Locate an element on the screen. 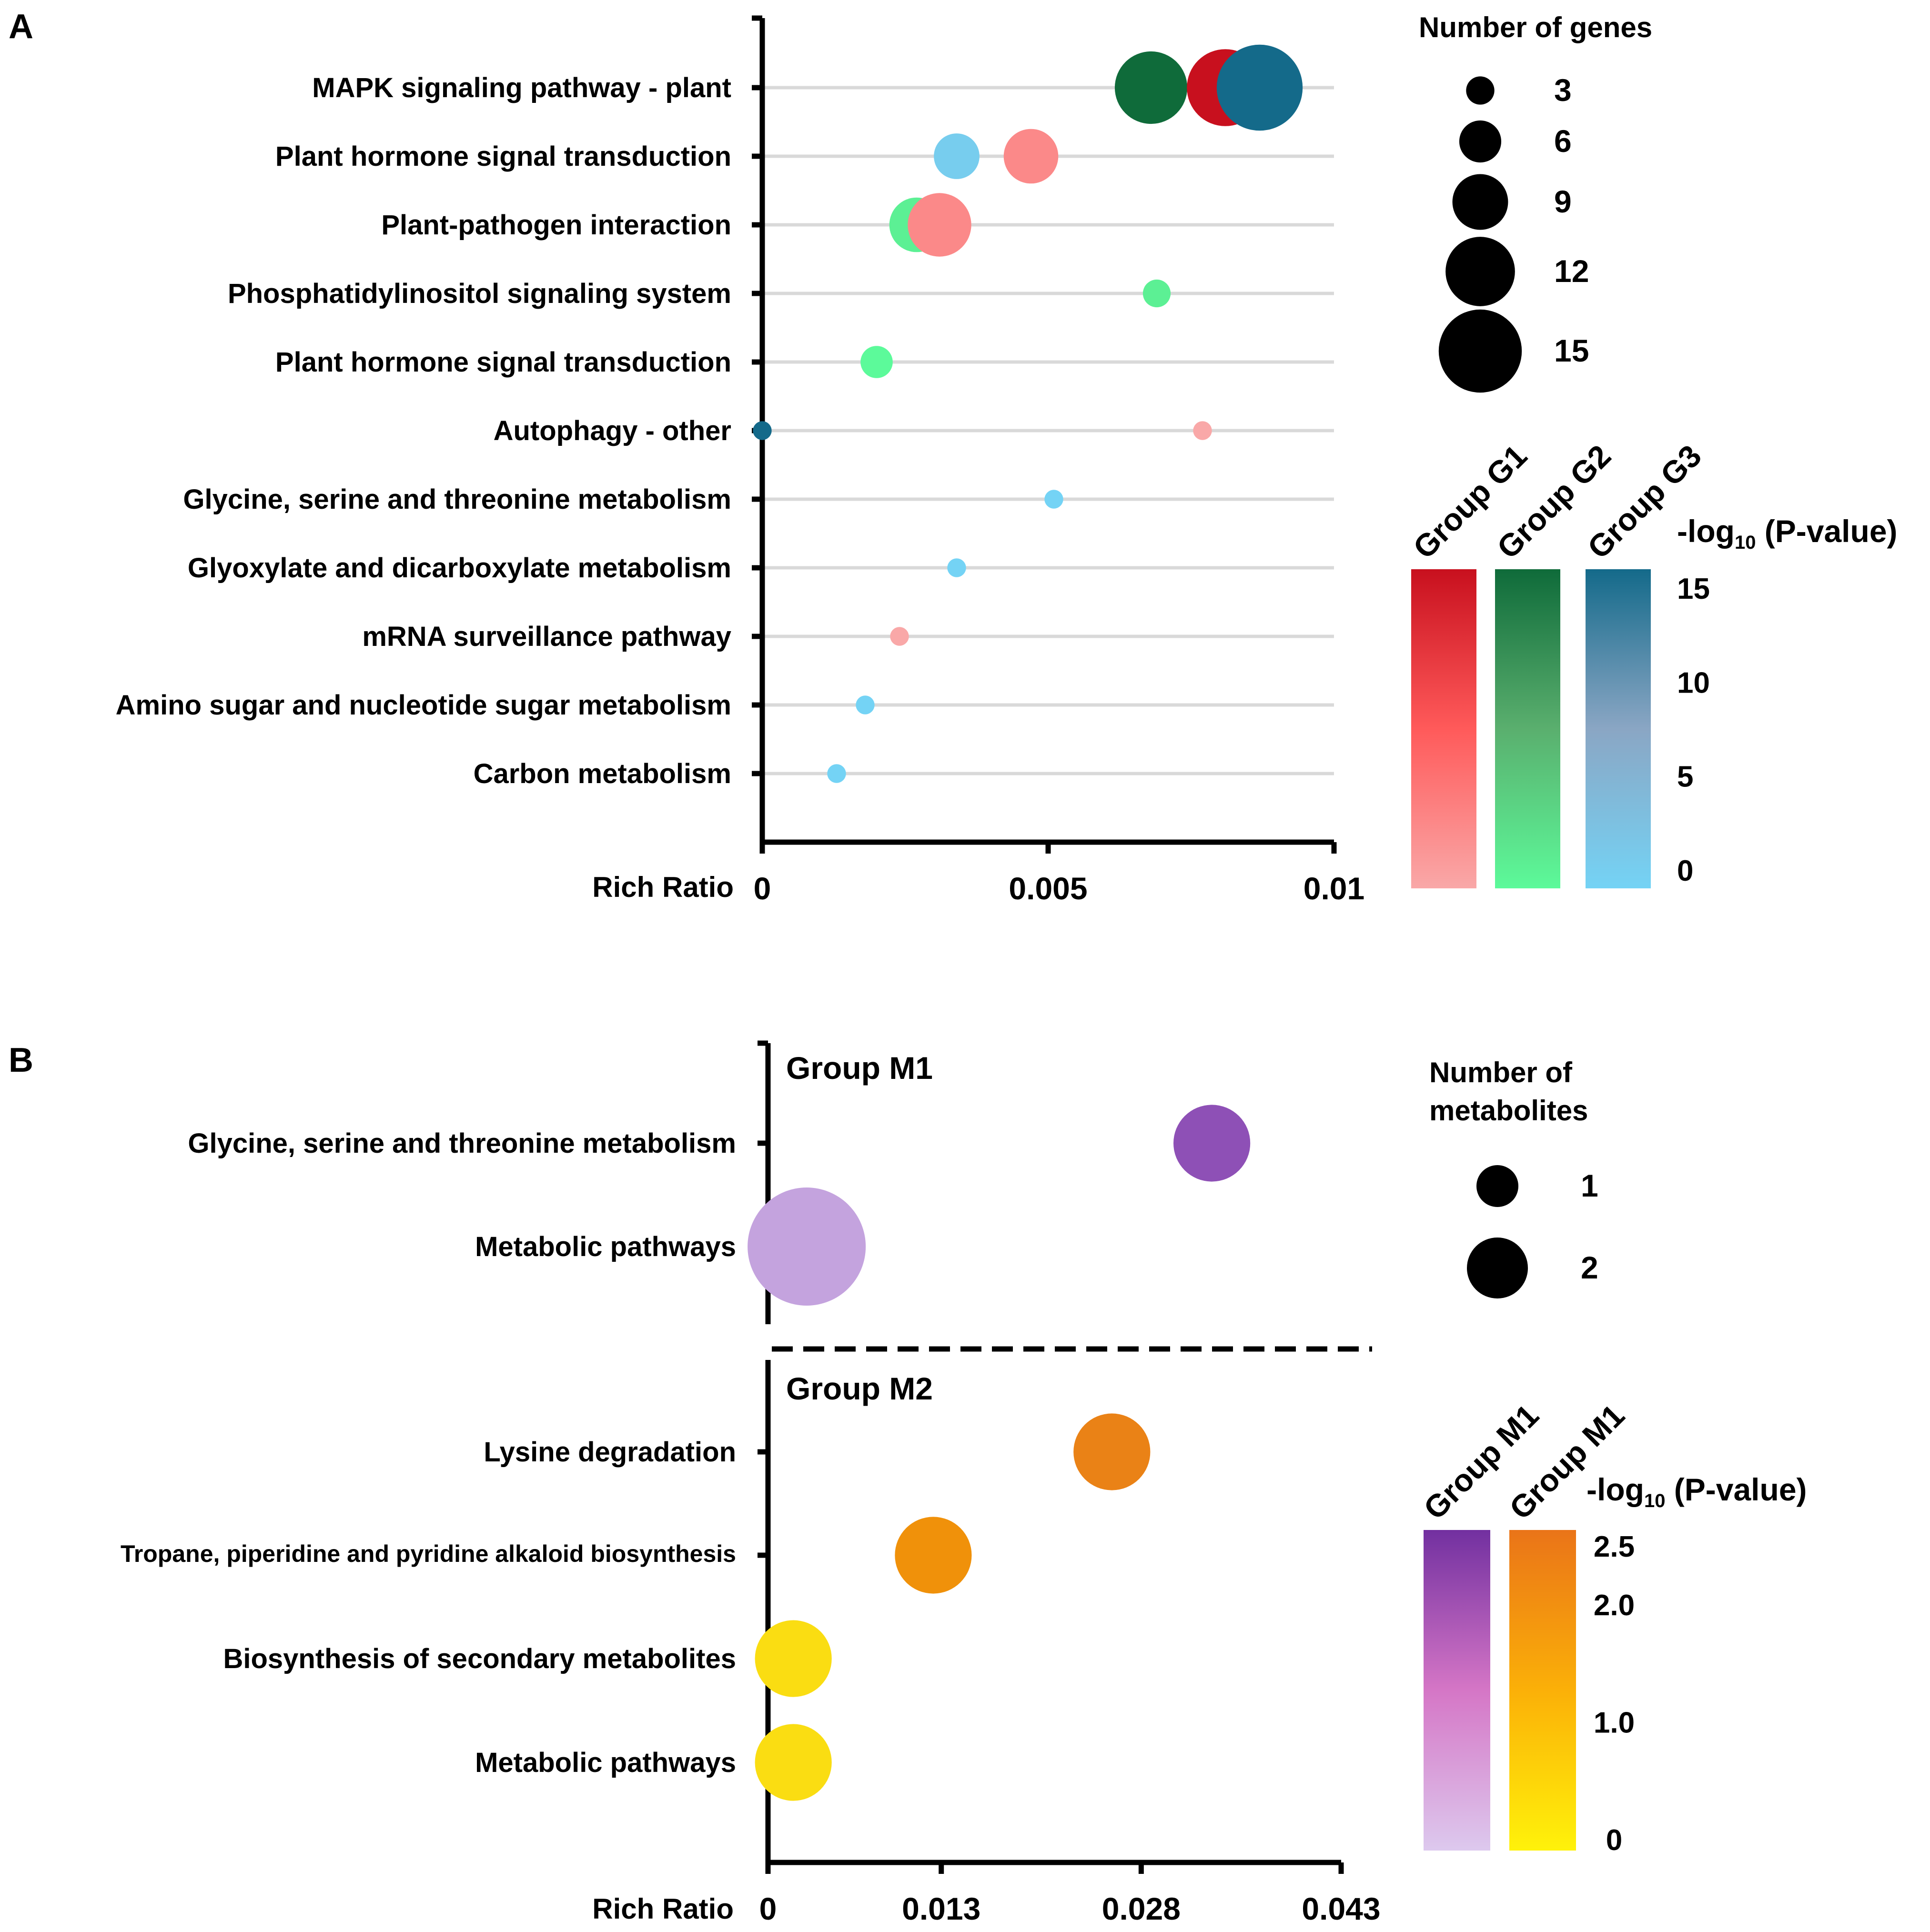  panel-label-b: B is located at coordinates (21, 1060).